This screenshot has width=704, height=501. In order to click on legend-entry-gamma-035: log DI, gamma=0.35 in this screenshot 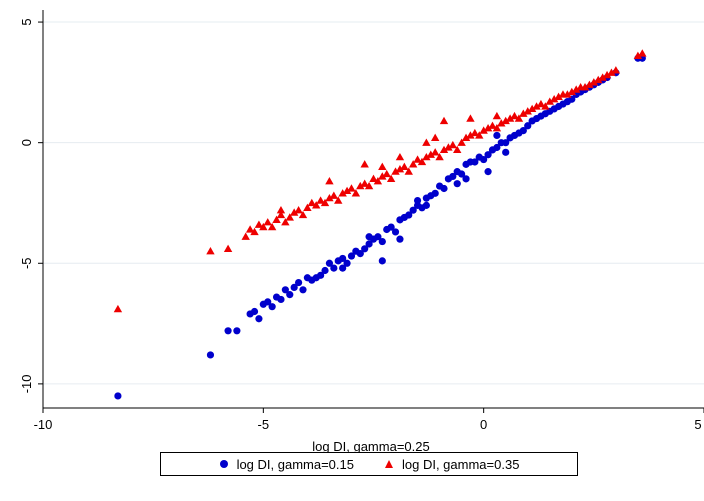, I will do `click(451, 464)`.